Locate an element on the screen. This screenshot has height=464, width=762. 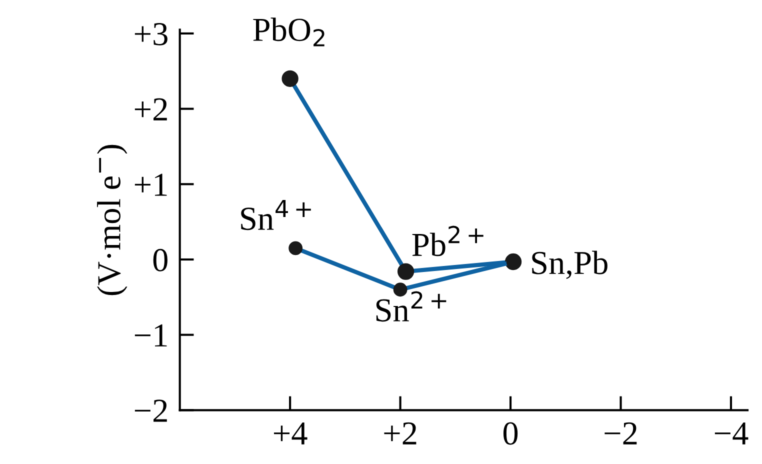
y-tick-label: +2 is located at coordinates (150, 109).